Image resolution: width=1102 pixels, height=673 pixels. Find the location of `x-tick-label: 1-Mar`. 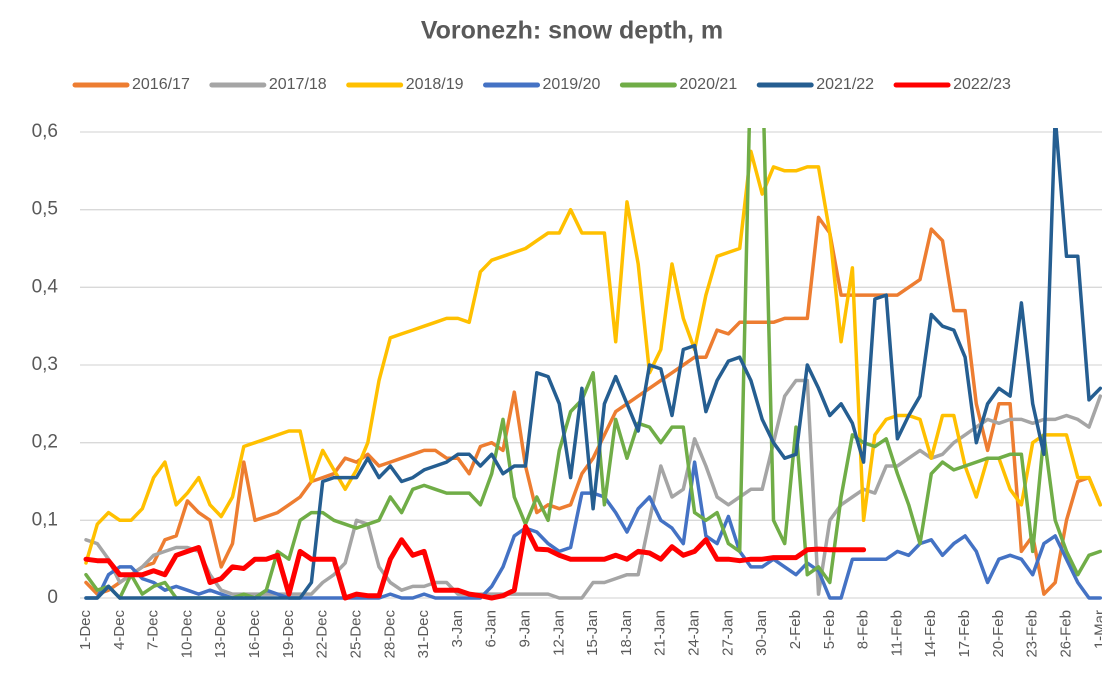

x-tick-label: 1-Mar is located at coordinates (1096, 629).